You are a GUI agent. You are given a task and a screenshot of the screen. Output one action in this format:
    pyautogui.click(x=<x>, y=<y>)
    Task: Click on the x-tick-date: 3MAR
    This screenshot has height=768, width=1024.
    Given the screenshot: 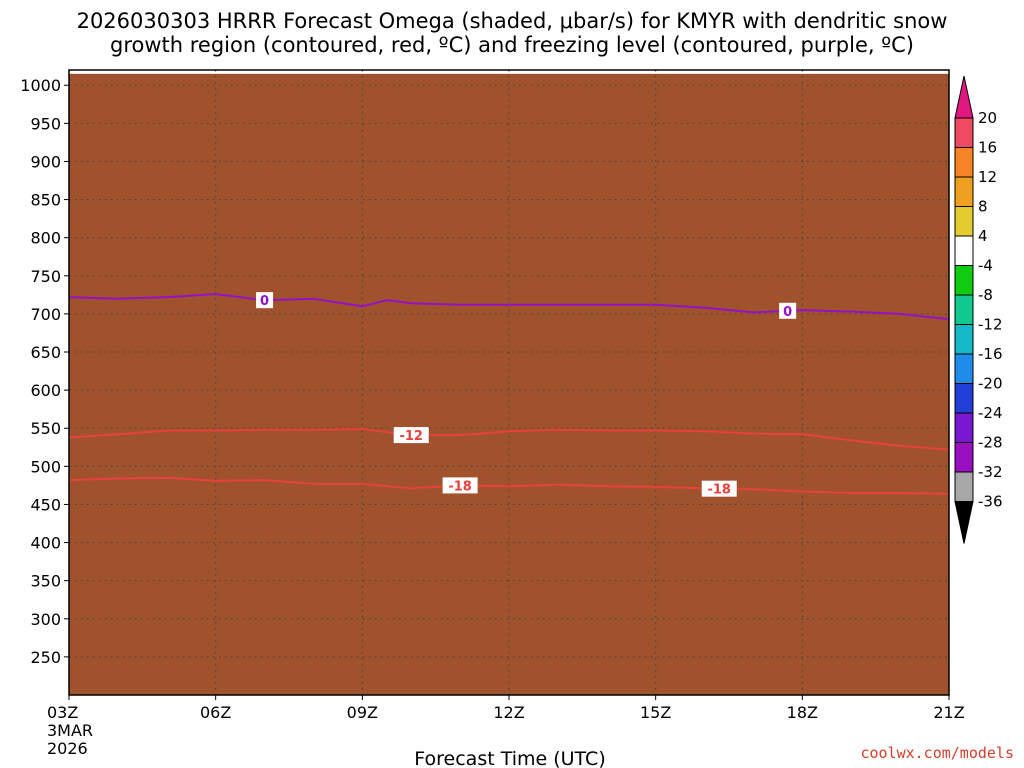 What is the action you would take?
    pyautogui.click(x=70, y=730)
    